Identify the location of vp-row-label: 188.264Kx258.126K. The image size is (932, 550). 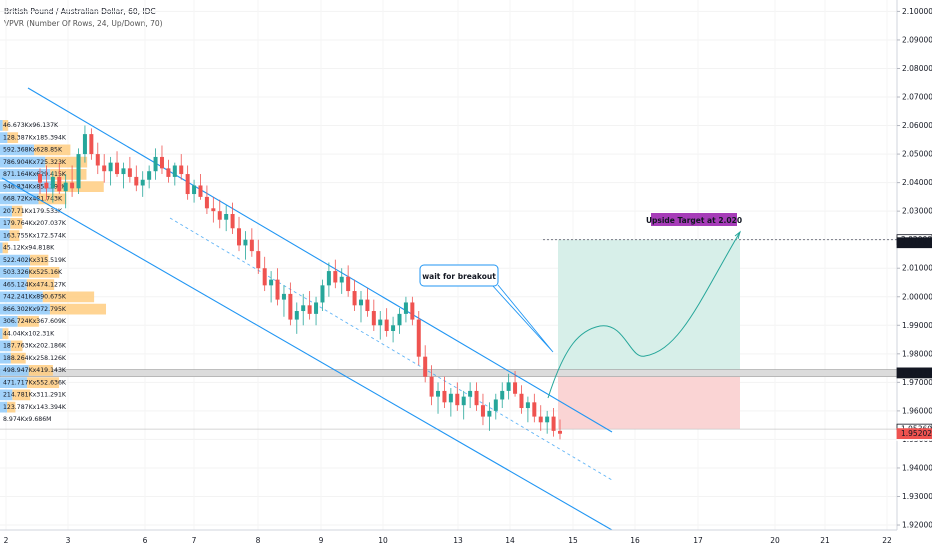
(35, 358).